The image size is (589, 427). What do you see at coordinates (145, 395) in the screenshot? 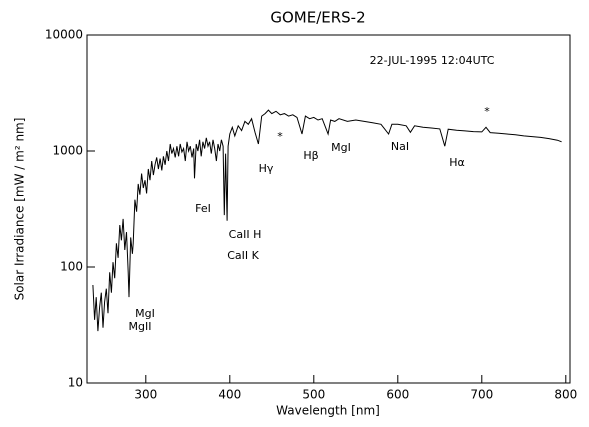
I see `x-tick-label: 300` at bounding box center [145, 395].